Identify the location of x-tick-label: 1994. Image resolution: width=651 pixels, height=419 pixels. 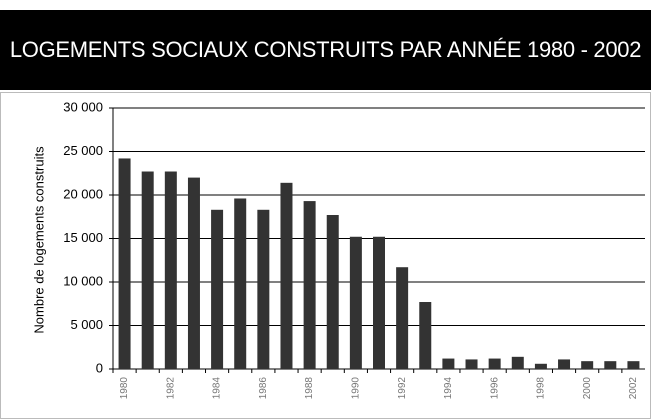
(448, 388).